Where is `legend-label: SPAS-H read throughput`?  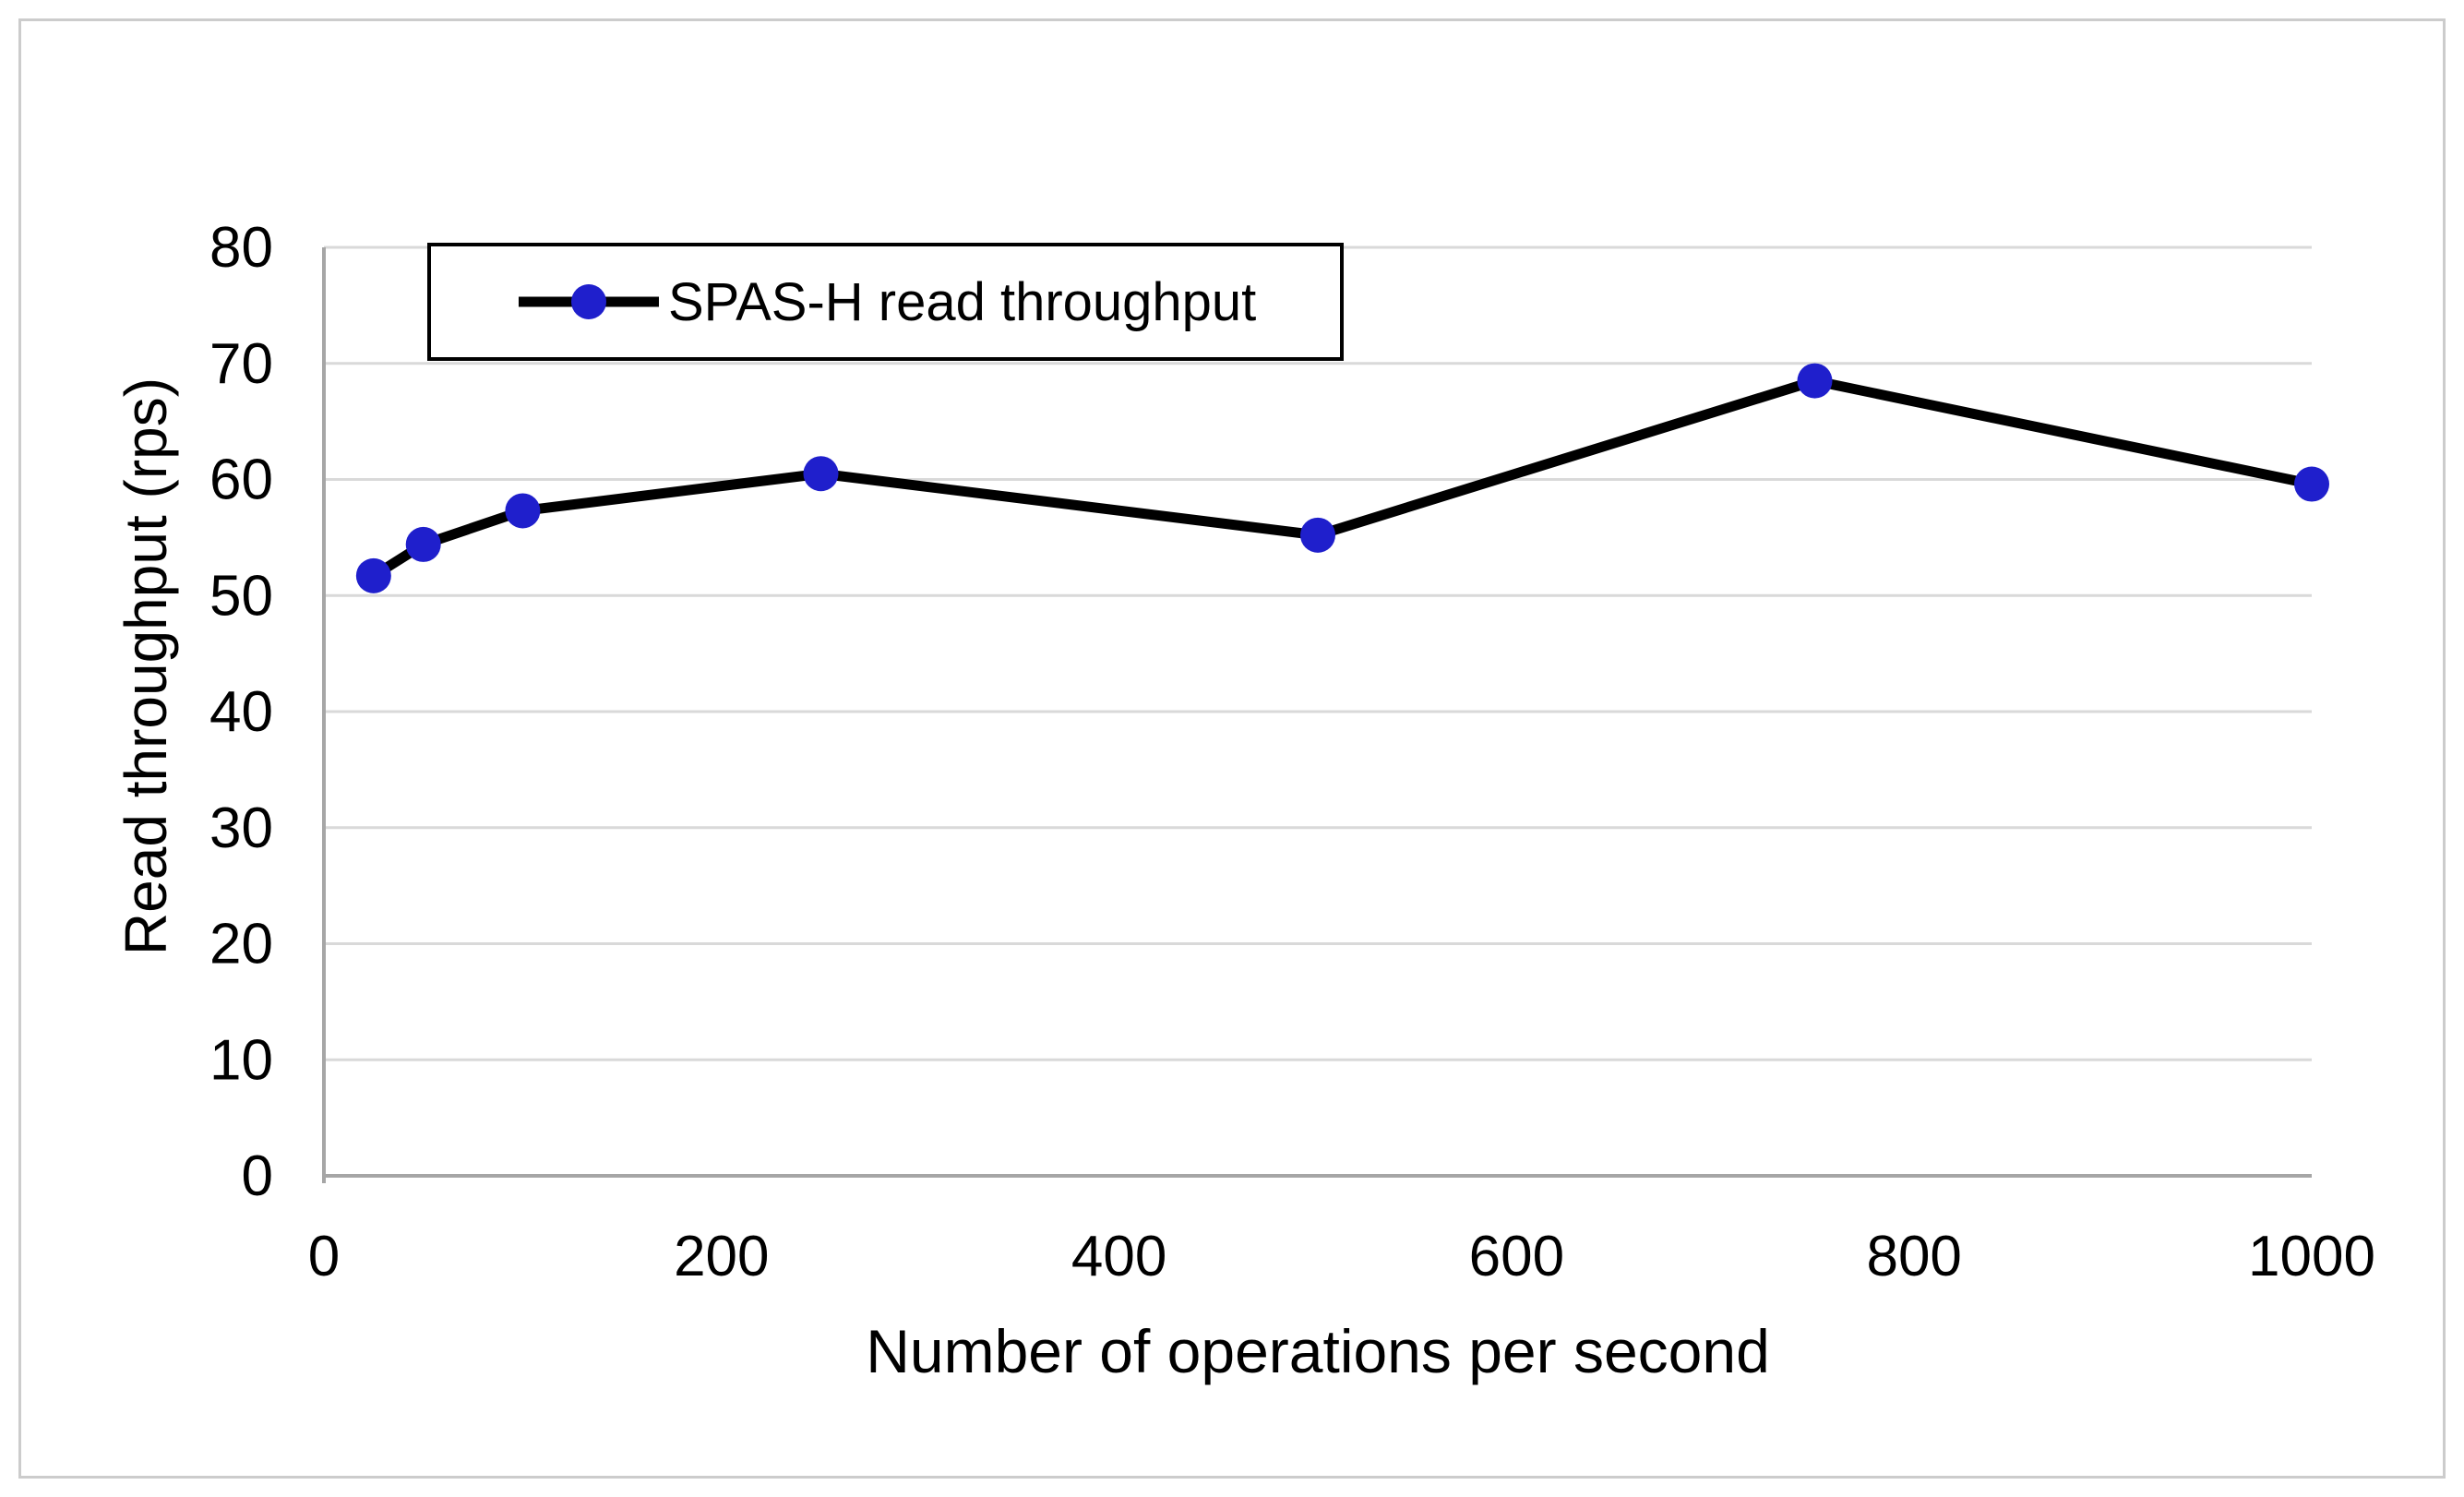
legend-label: SPAS-H read throughput is located at coordinates (962, 301).